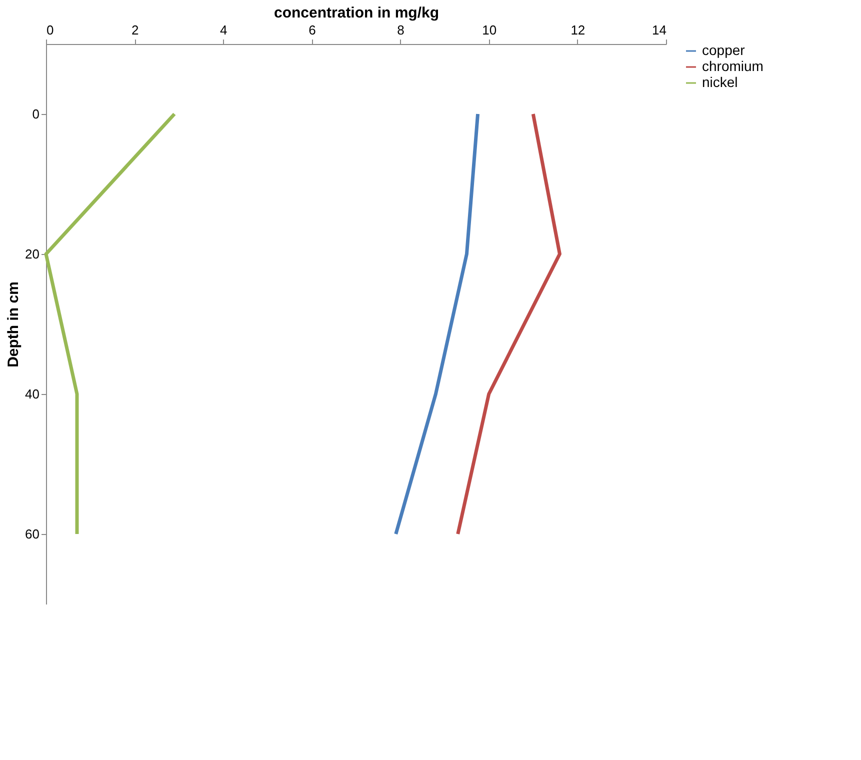 This screenshot has width=861, height=760. What do you see at coordinates (13, 325) in the screenshot?
I see `y-axis-title: Depth in cm` at bounding box center [13, 325].